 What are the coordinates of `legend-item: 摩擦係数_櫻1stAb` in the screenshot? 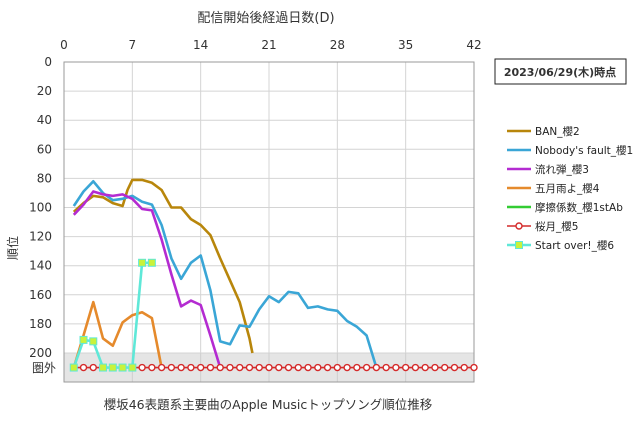 It's located at (565, 207).